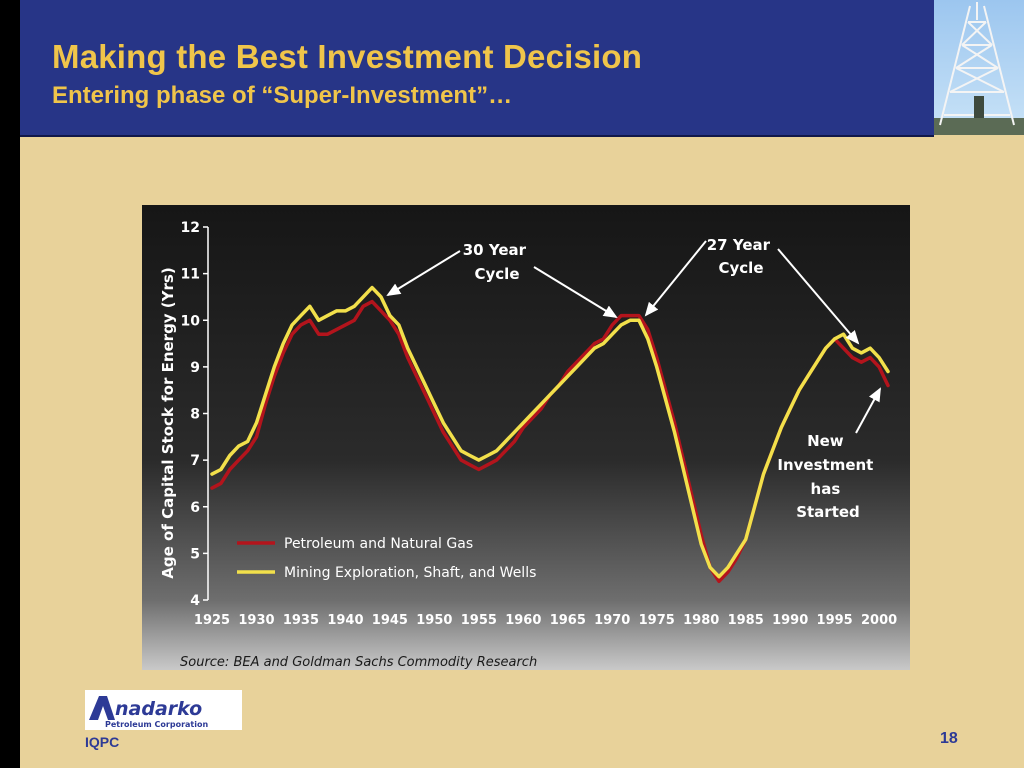  What do you see at coordinates (818, 296) in the screenshot?
I see `arrow-27-year-right` at bounding box center [818, 296].